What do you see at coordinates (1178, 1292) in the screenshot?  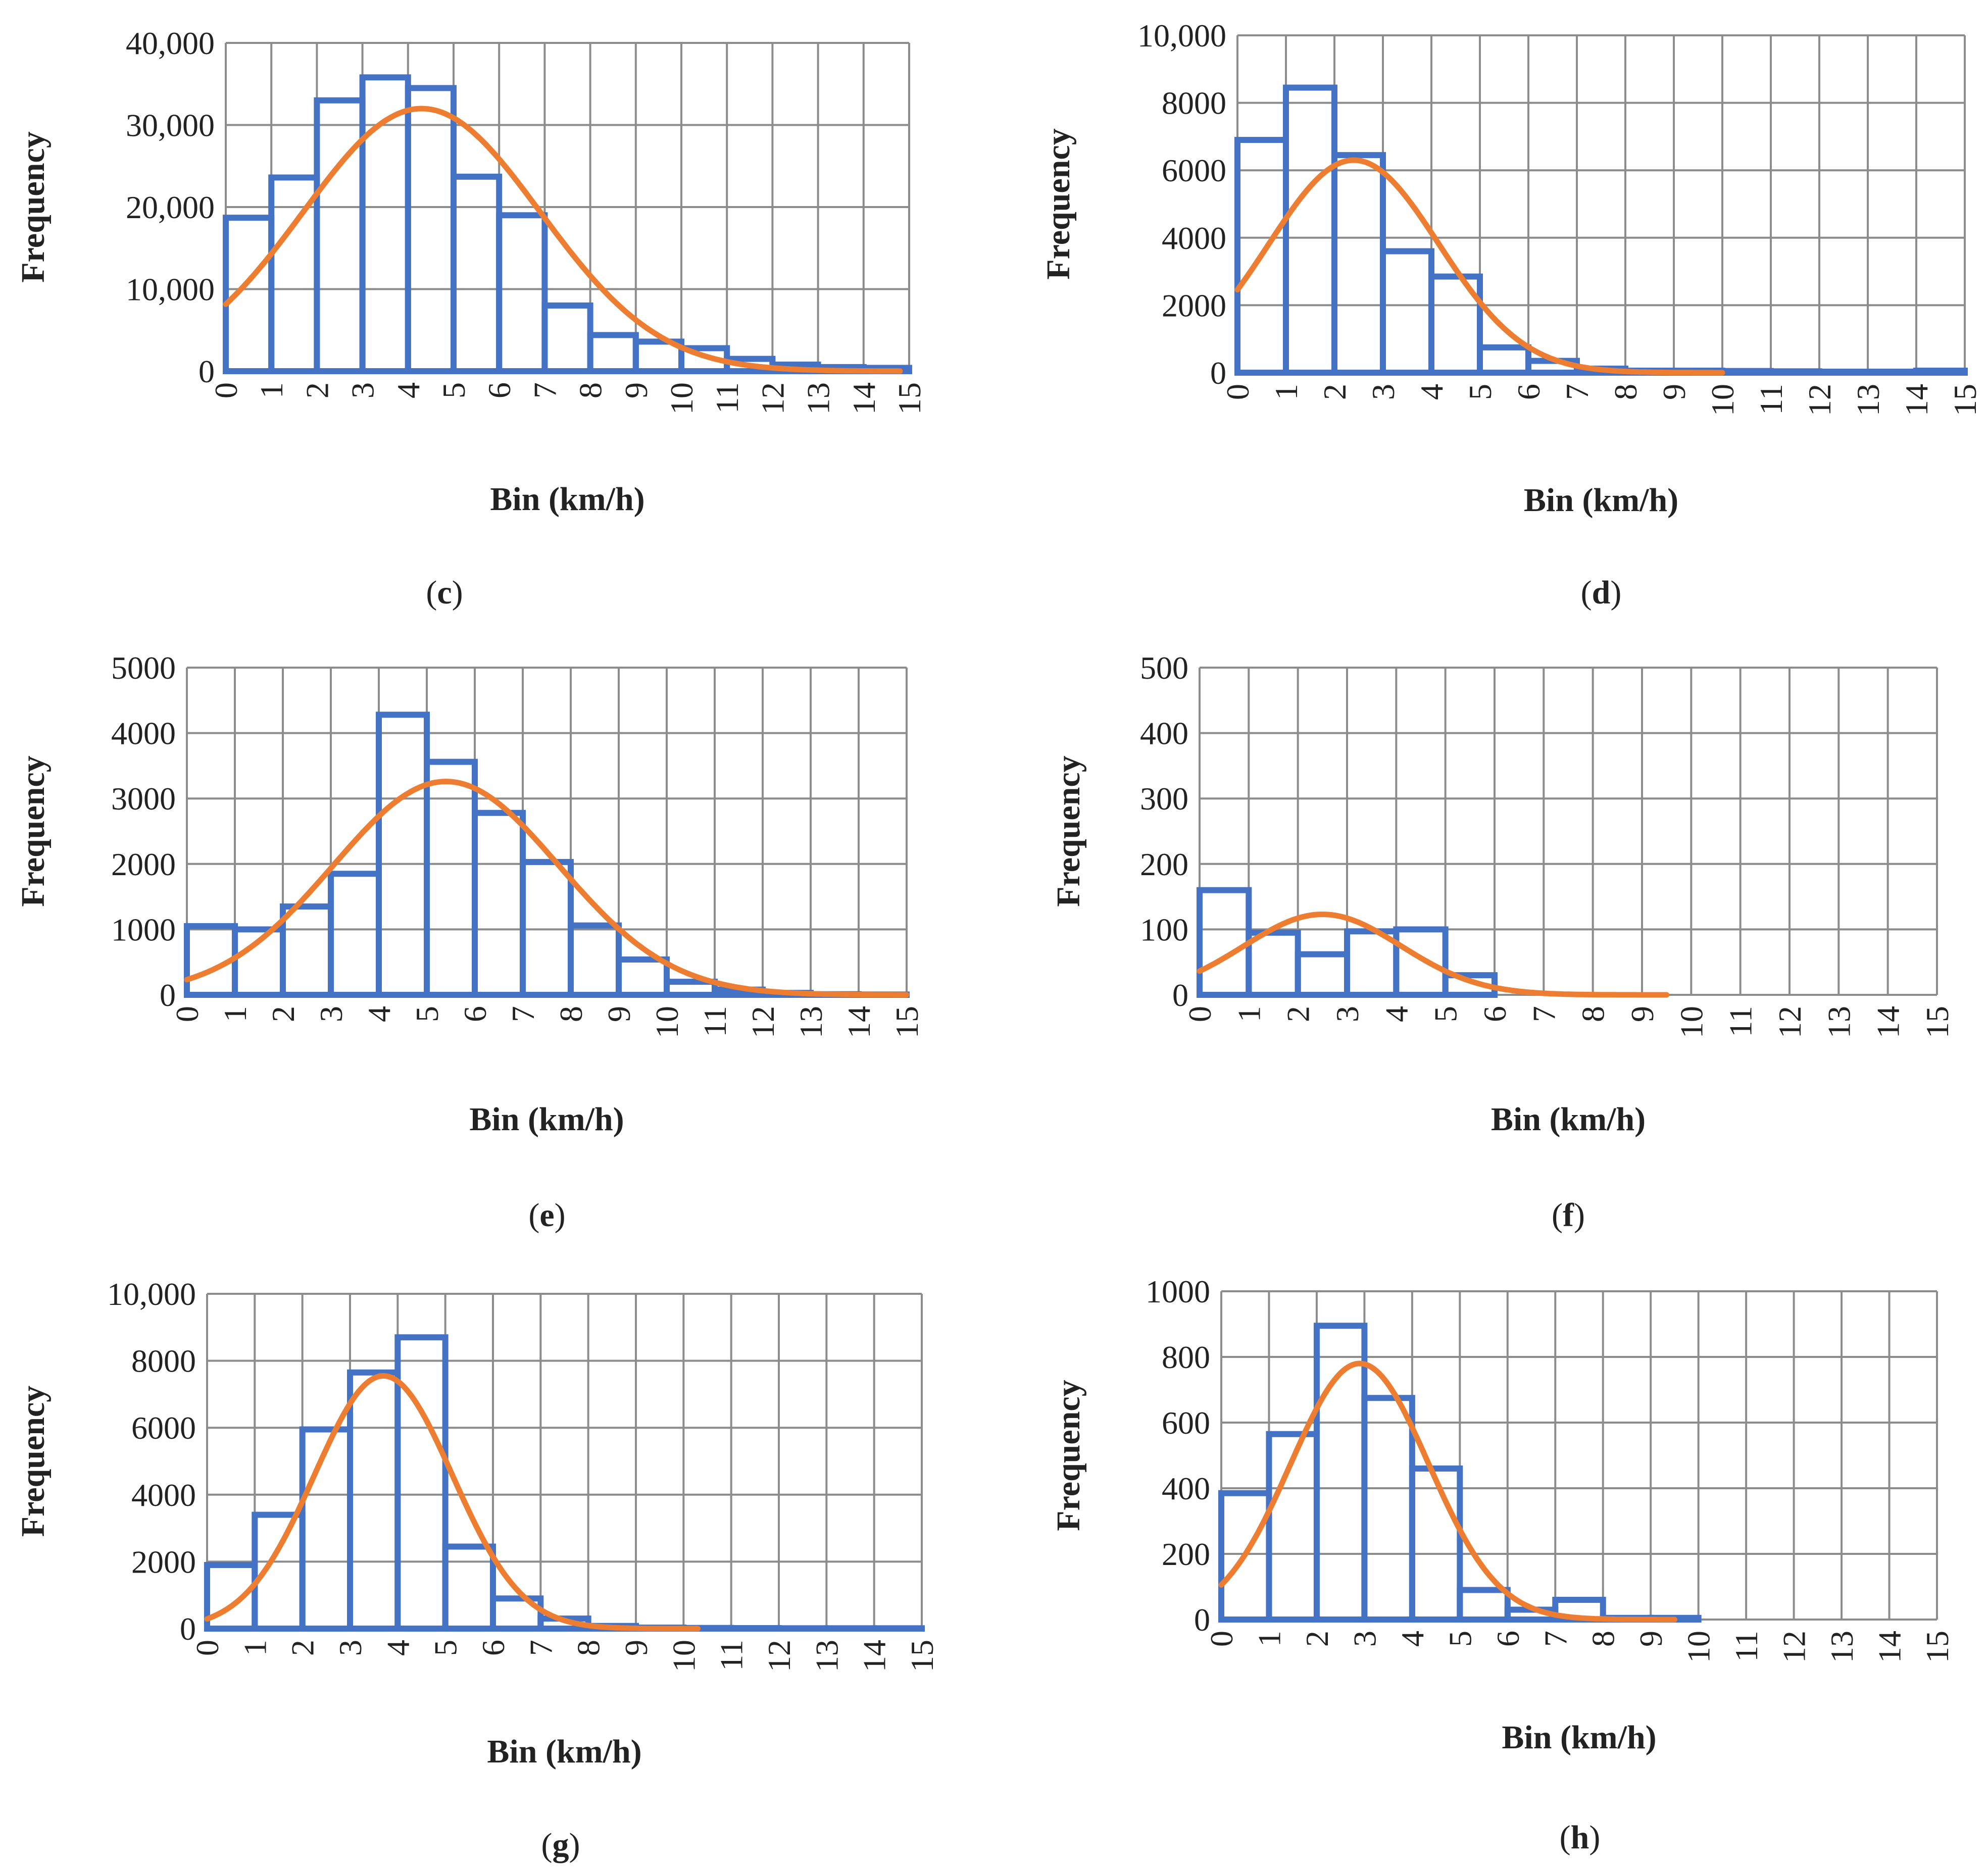 I see `y-tick-label: 1000` at bounding box center [1178, 1292].